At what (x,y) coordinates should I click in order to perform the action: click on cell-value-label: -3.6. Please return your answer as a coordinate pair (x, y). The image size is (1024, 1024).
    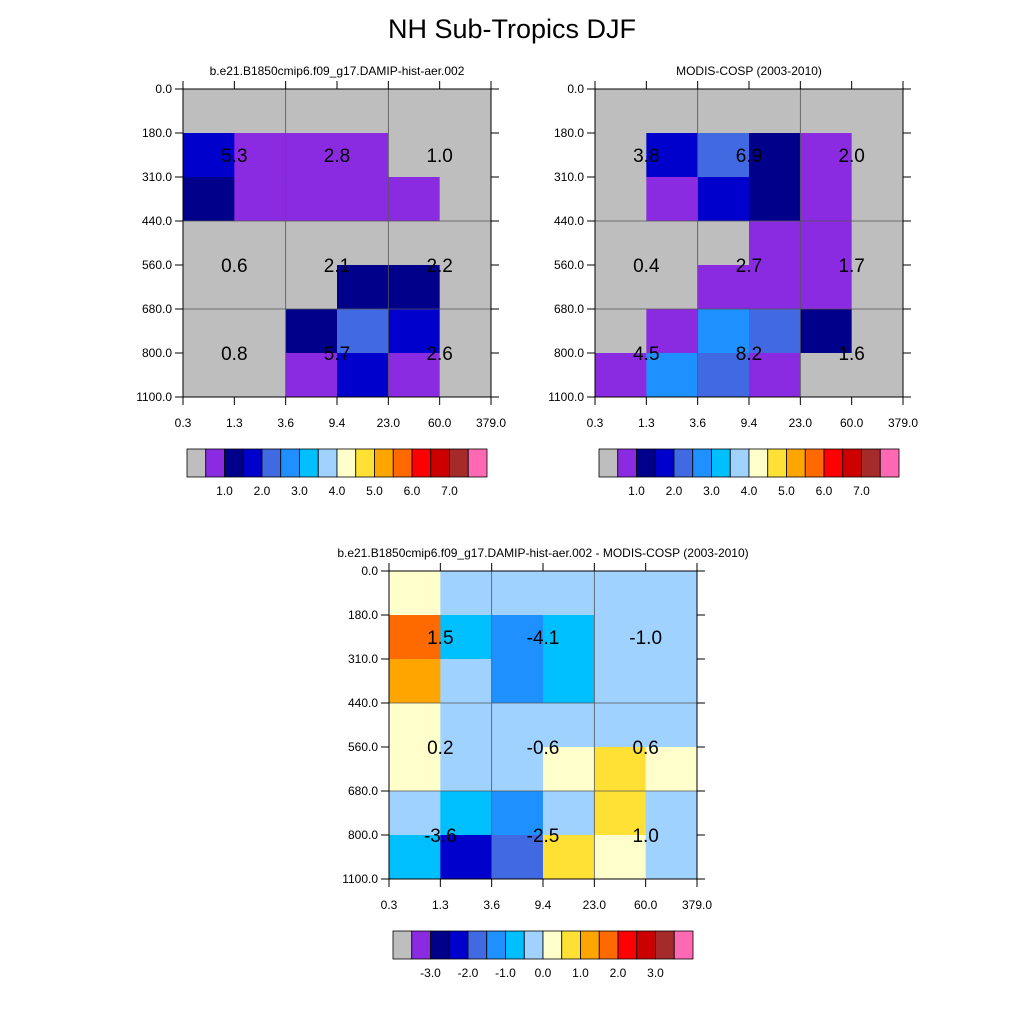
    Looking at the image, I should click on (440, 836).